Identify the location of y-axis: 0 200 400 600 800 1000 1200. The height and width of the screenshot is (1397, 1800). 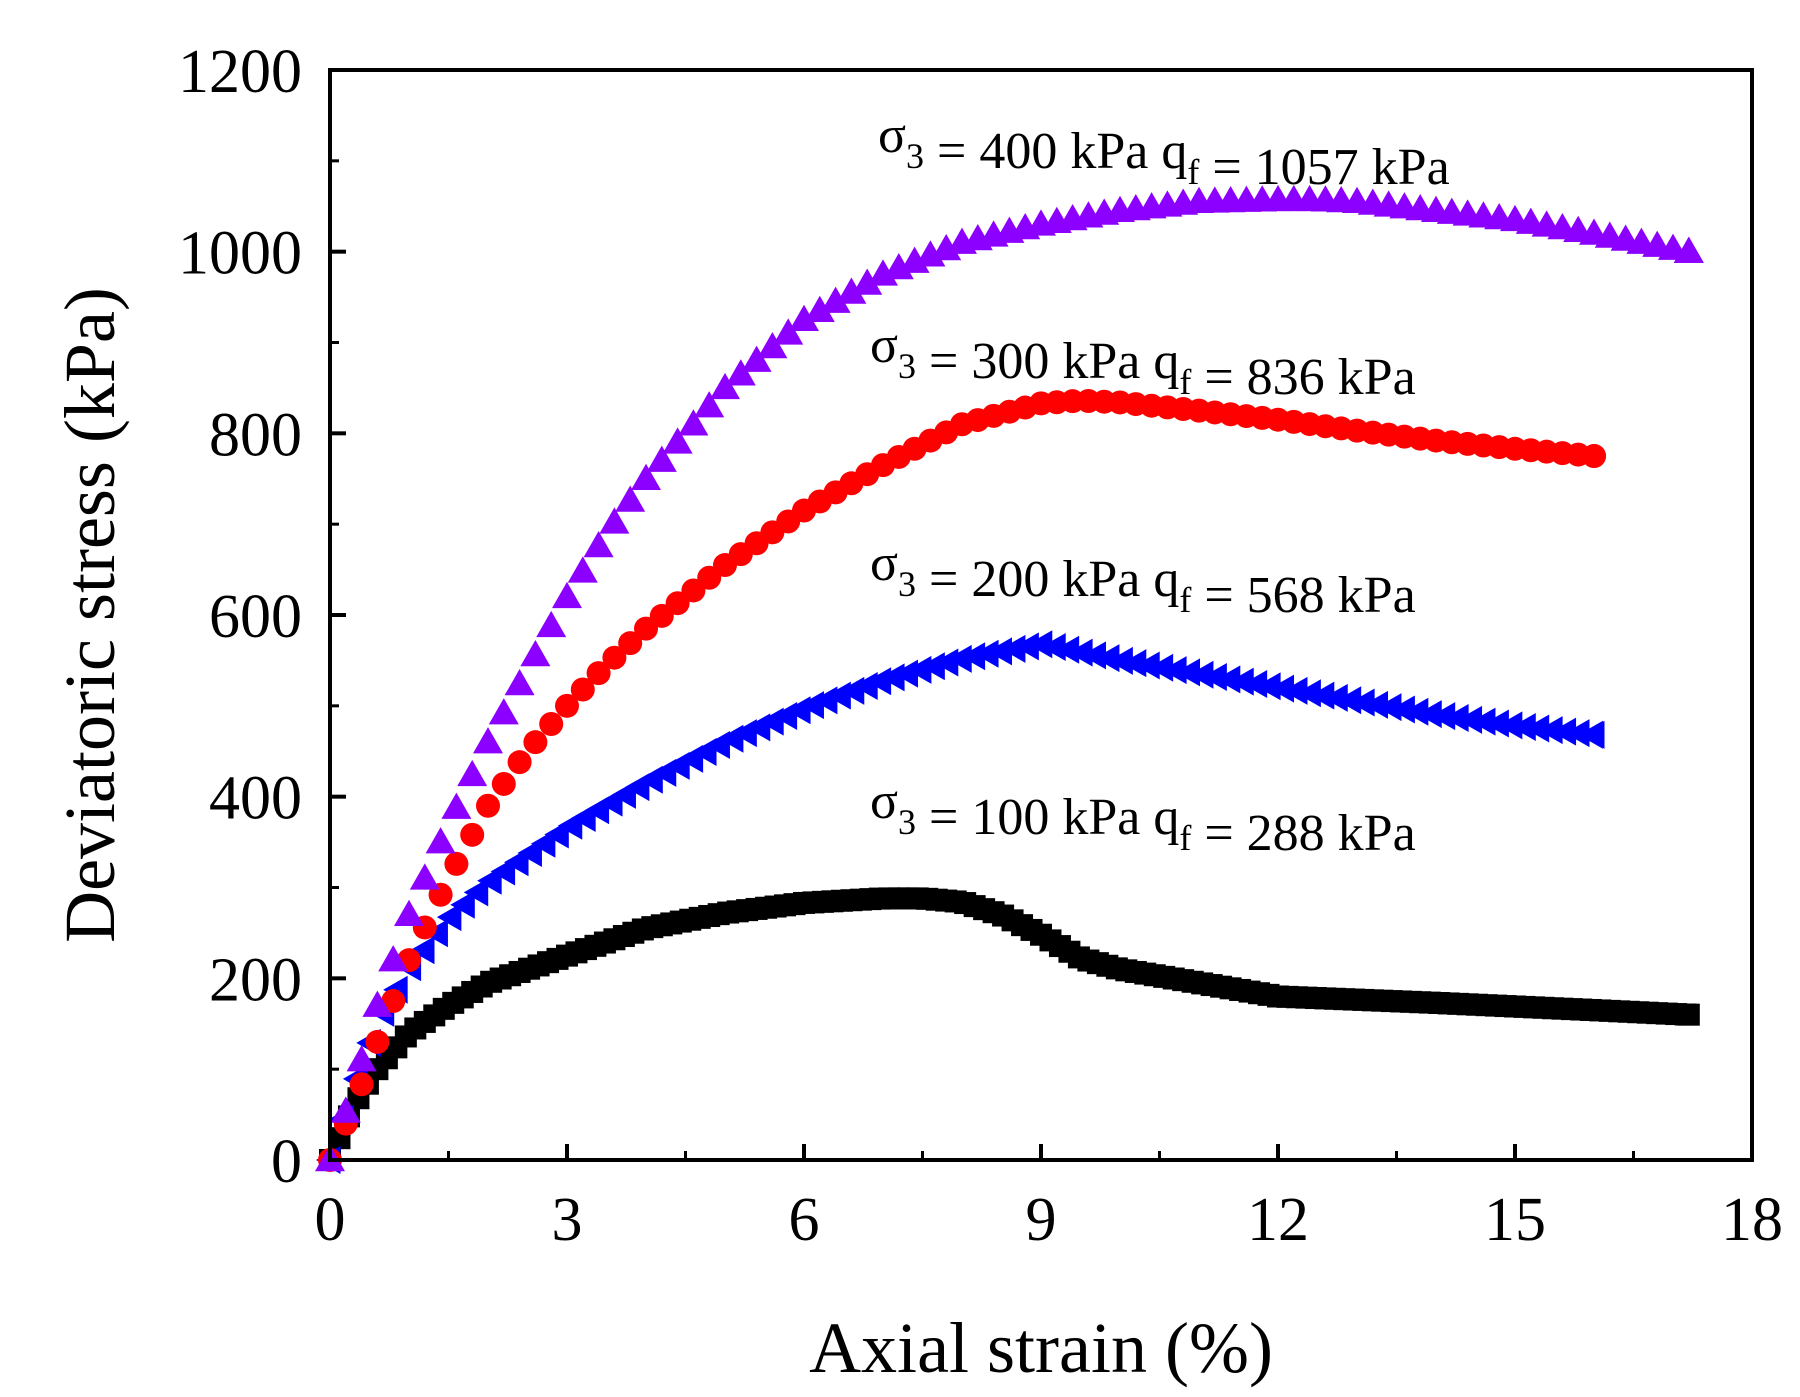
(262, 617).